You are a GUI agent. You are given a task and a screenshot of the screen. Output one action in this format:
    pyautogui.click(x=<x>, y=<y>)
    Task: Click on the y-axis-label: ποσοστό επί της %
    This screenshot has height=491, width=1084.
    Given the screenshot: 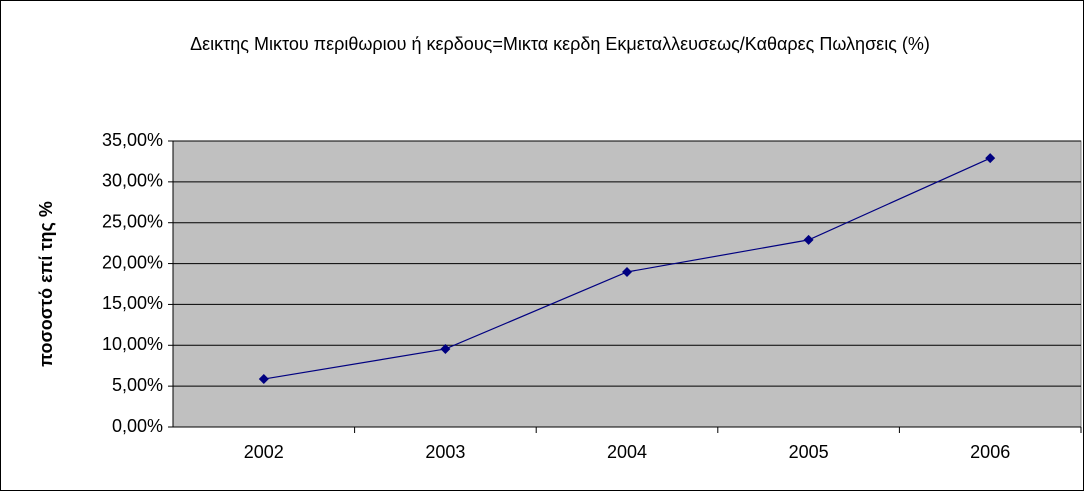 What is the action you would take?
    pyautogui.click(x=46, y=284)
    